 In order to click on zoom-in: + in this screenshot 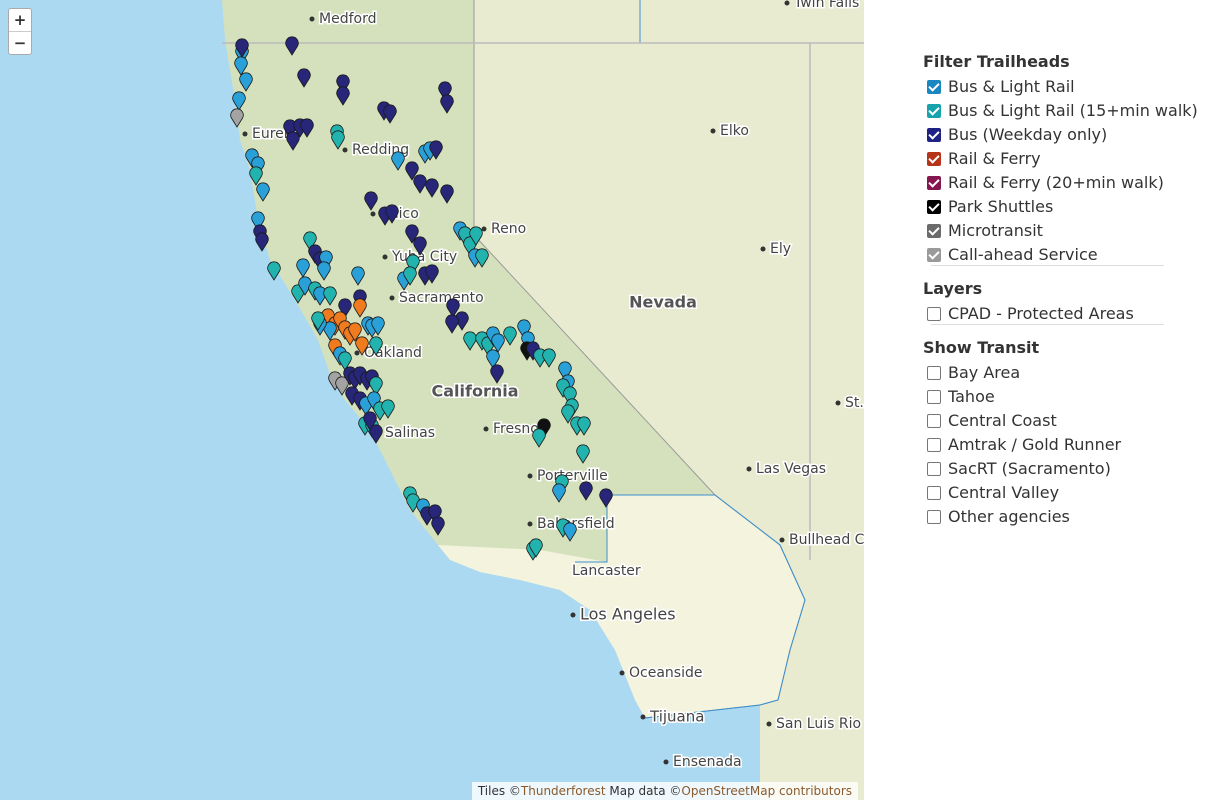, I will do `click(20, 20)`.